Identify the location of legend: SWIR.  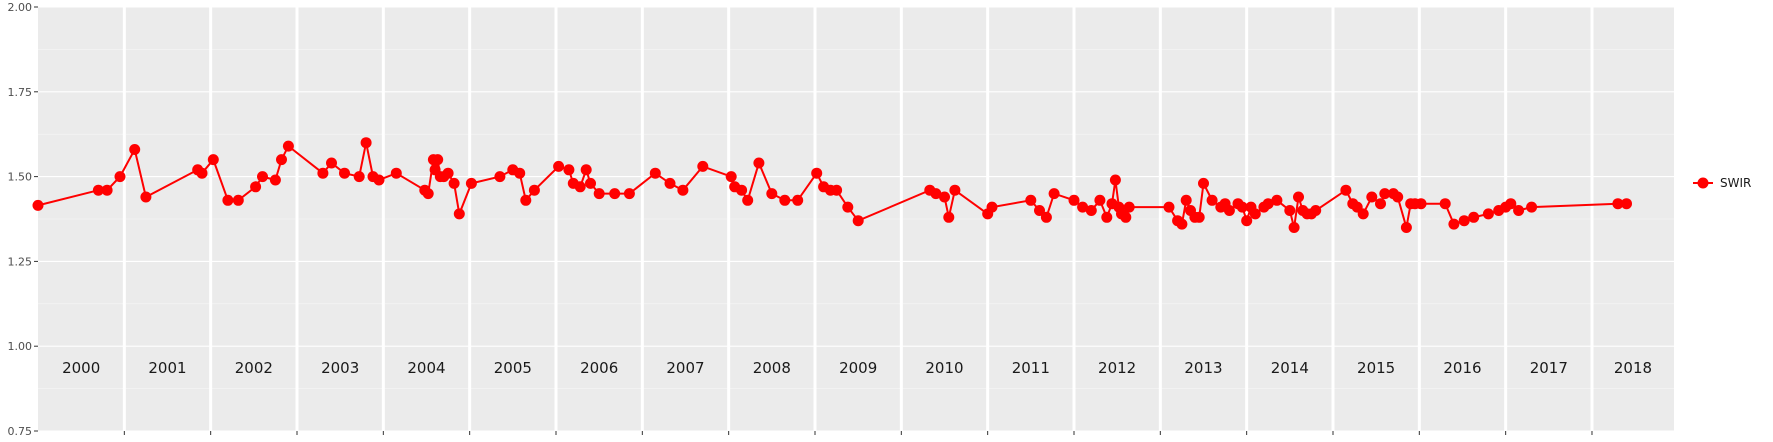
(1722, 183).